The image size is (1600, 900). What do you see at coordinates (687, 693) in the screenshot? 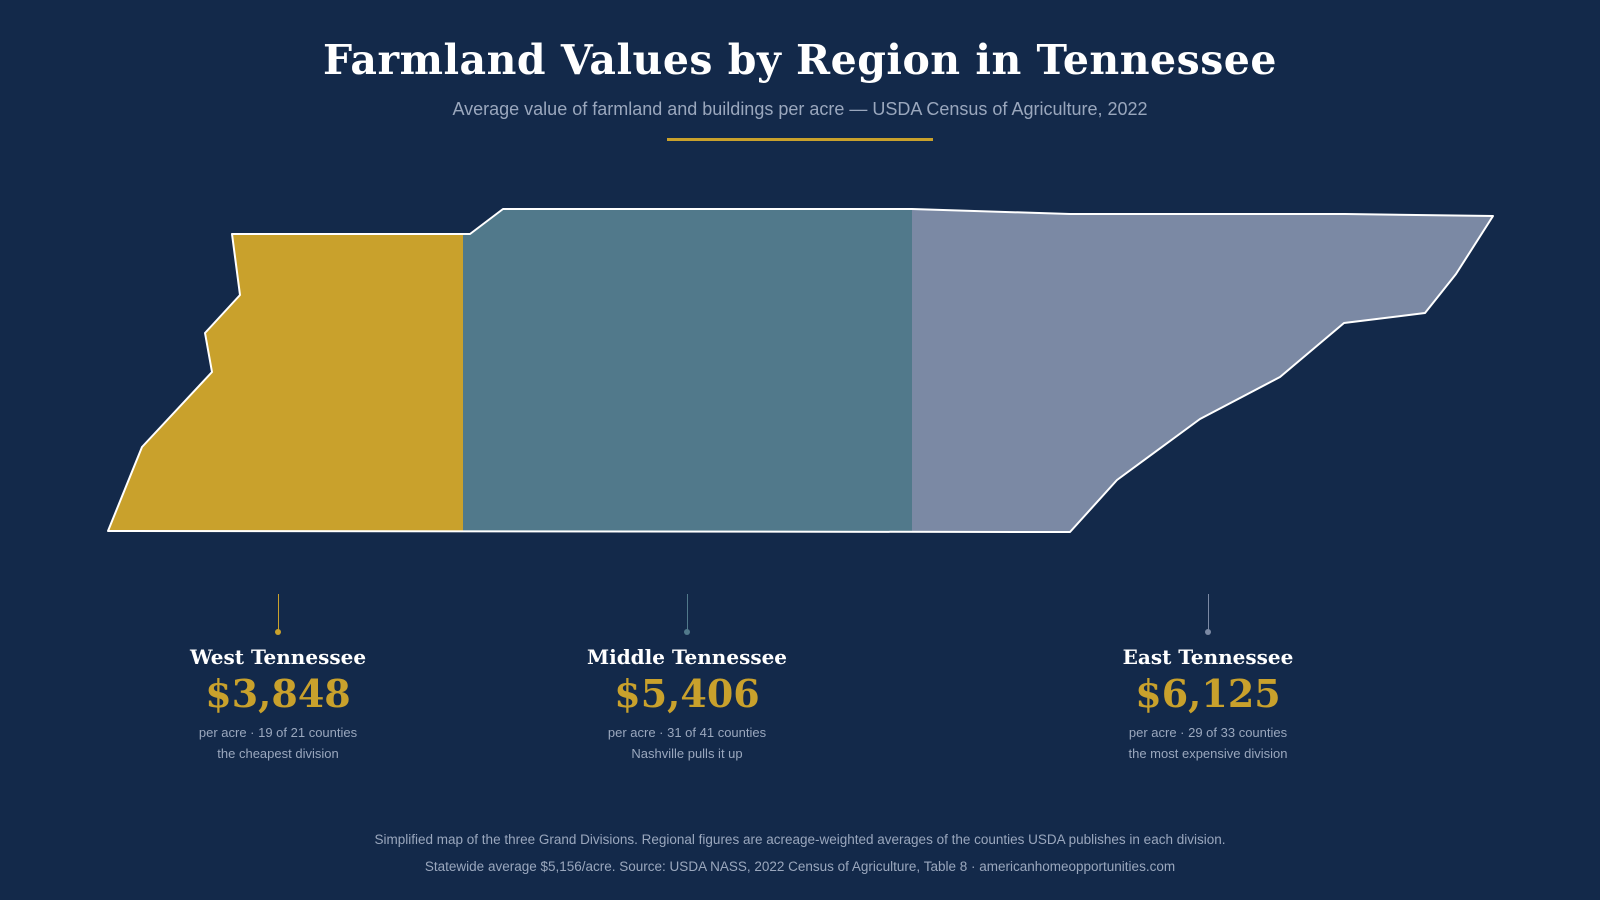
I see `region-value: $5,406` at bounding box center [687, 693].